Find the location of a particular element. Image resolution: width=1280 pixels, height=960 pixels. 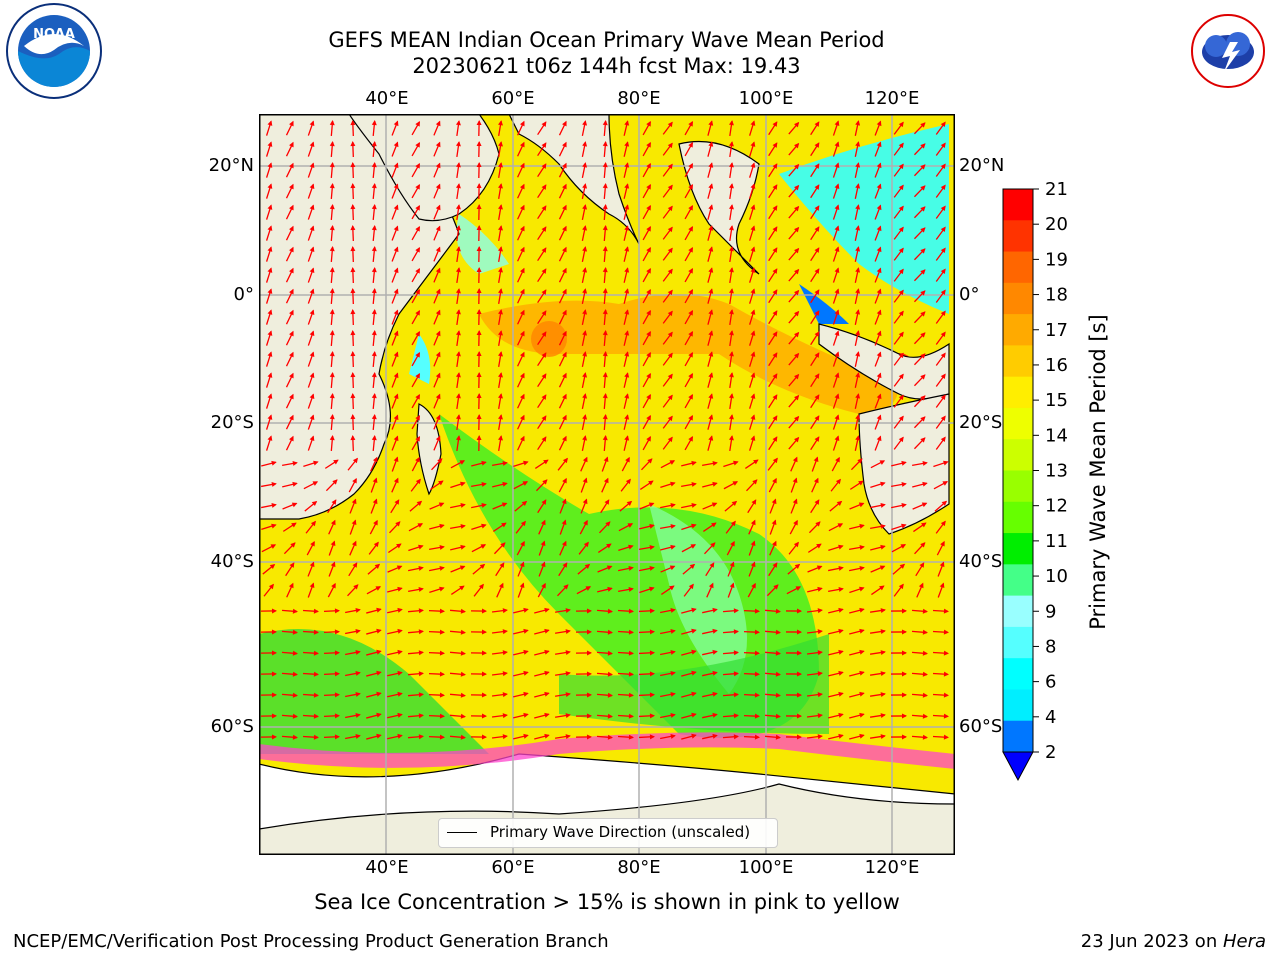

colorbar-tick-label: 13 is located at coordinates (1056, 471).